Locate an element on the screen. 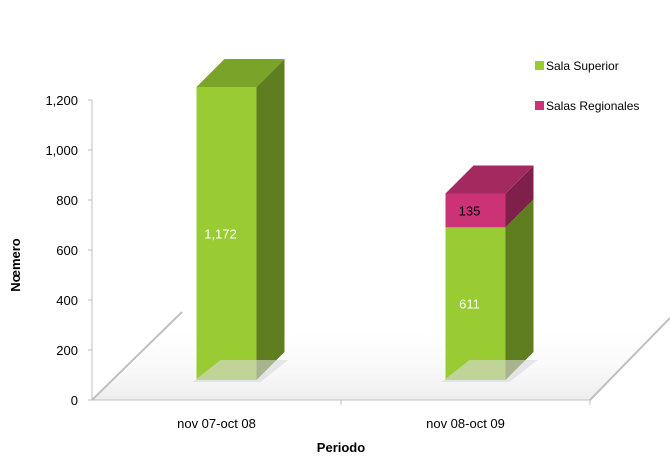 The height and width of the screenshot is (457, 670). legend-label: Sala Superior is located at coordinates (582, 66).